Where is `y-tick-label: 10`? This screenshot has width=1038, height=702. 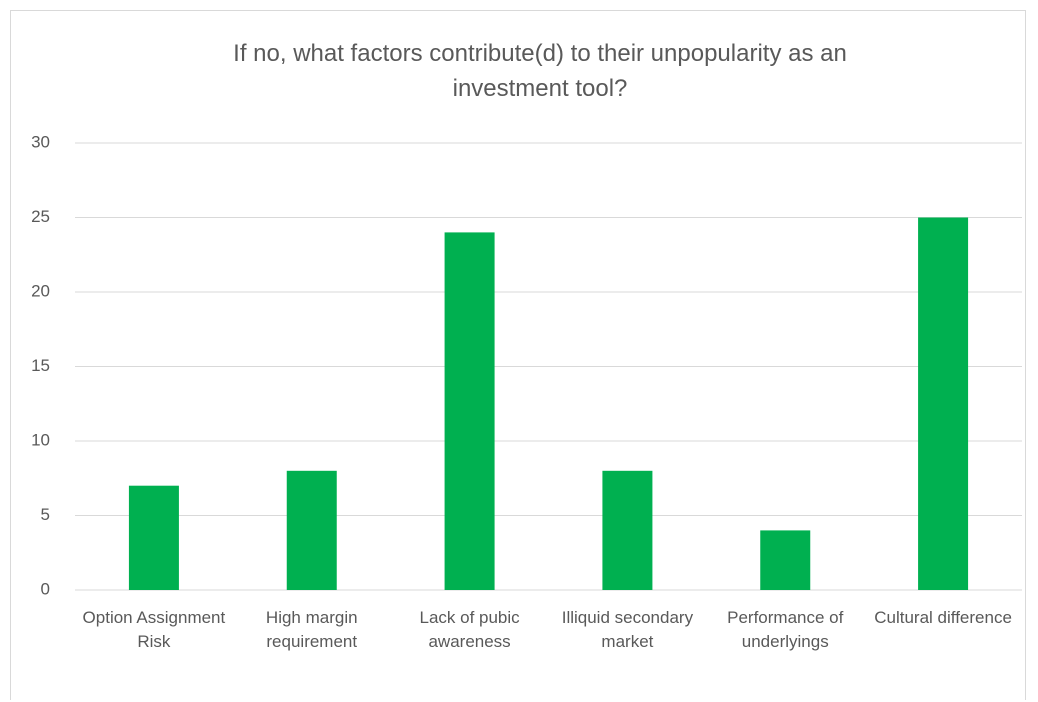
y-tick-label: 10 is located at coordinates (40, 439).